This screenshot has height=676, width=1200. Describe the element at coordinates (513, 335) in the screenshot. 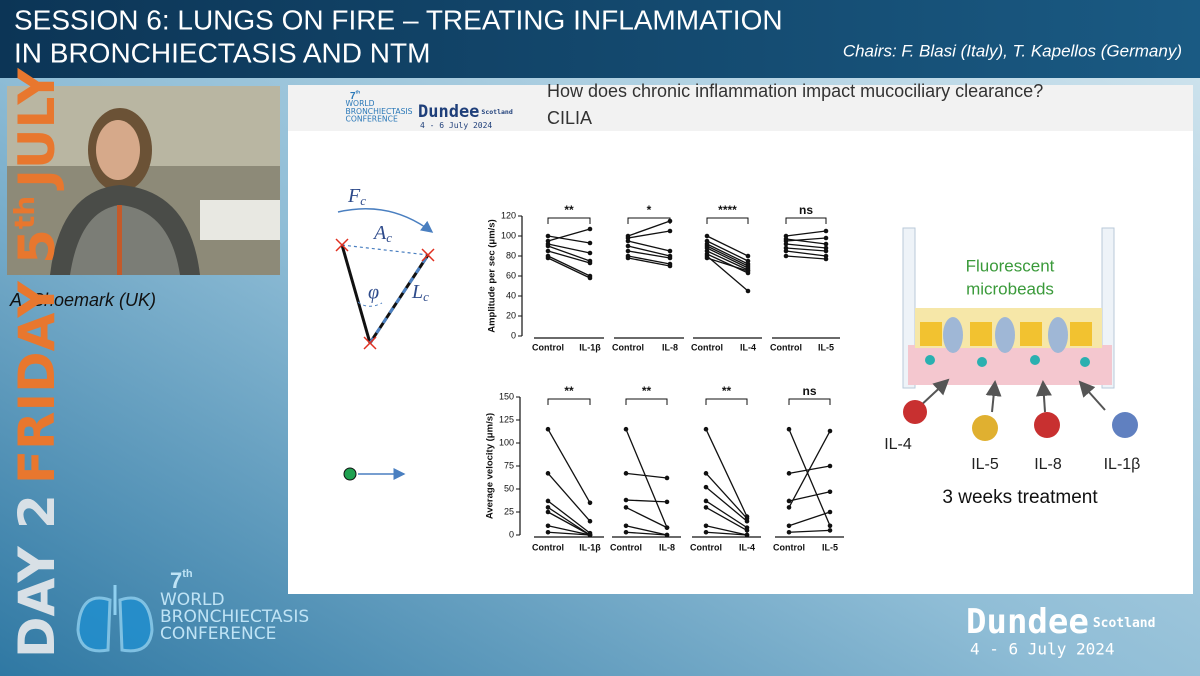

I see `y-tick-label: 0` at that location.